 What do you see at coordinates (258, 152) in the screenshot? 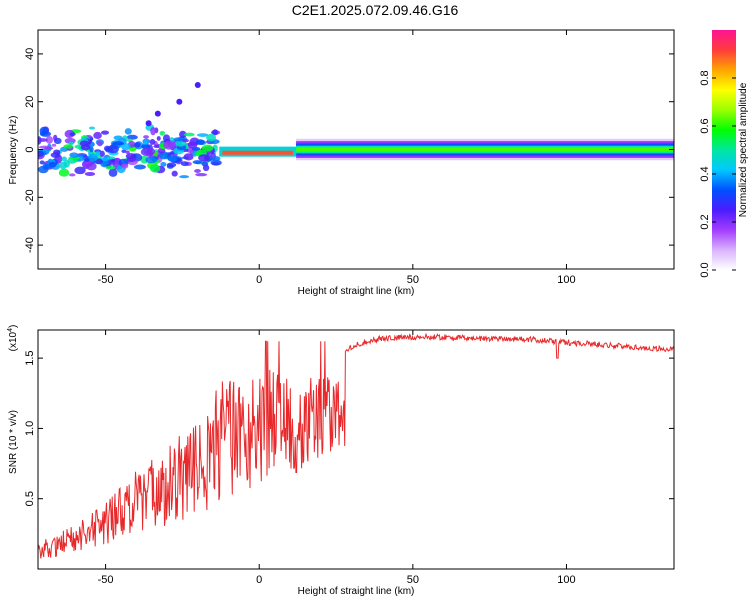
I see `spectrogram-core` at bounding box center [258, 152].